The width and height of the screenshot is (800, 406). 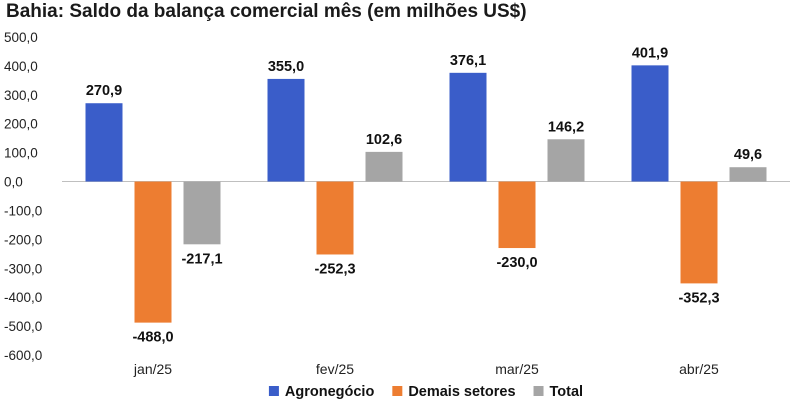 I want to click on y-tick-label: 500,0, so click(x=21, y=37).